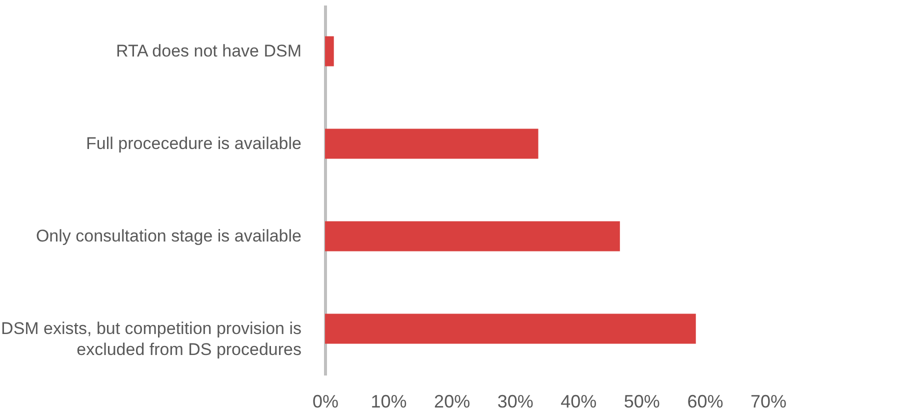 The height and width of the screenshot is (413, 907). Describe the element at coordinates (515, 402) in the screenshot. I see `x-tick-label: 30%` at that location.